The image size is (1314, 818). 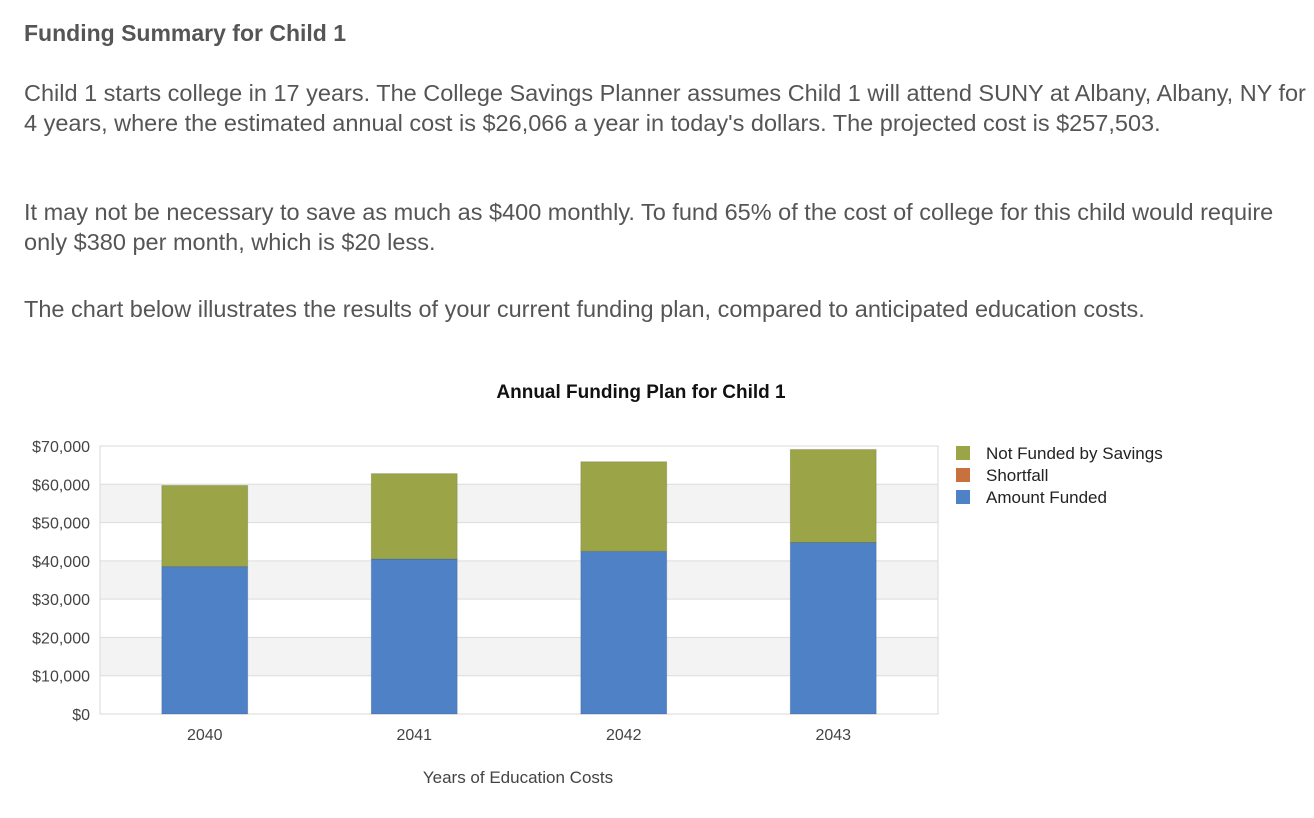 I want to click on legend-swatch-not-funded-by-savings, so click(x=963, y=453).